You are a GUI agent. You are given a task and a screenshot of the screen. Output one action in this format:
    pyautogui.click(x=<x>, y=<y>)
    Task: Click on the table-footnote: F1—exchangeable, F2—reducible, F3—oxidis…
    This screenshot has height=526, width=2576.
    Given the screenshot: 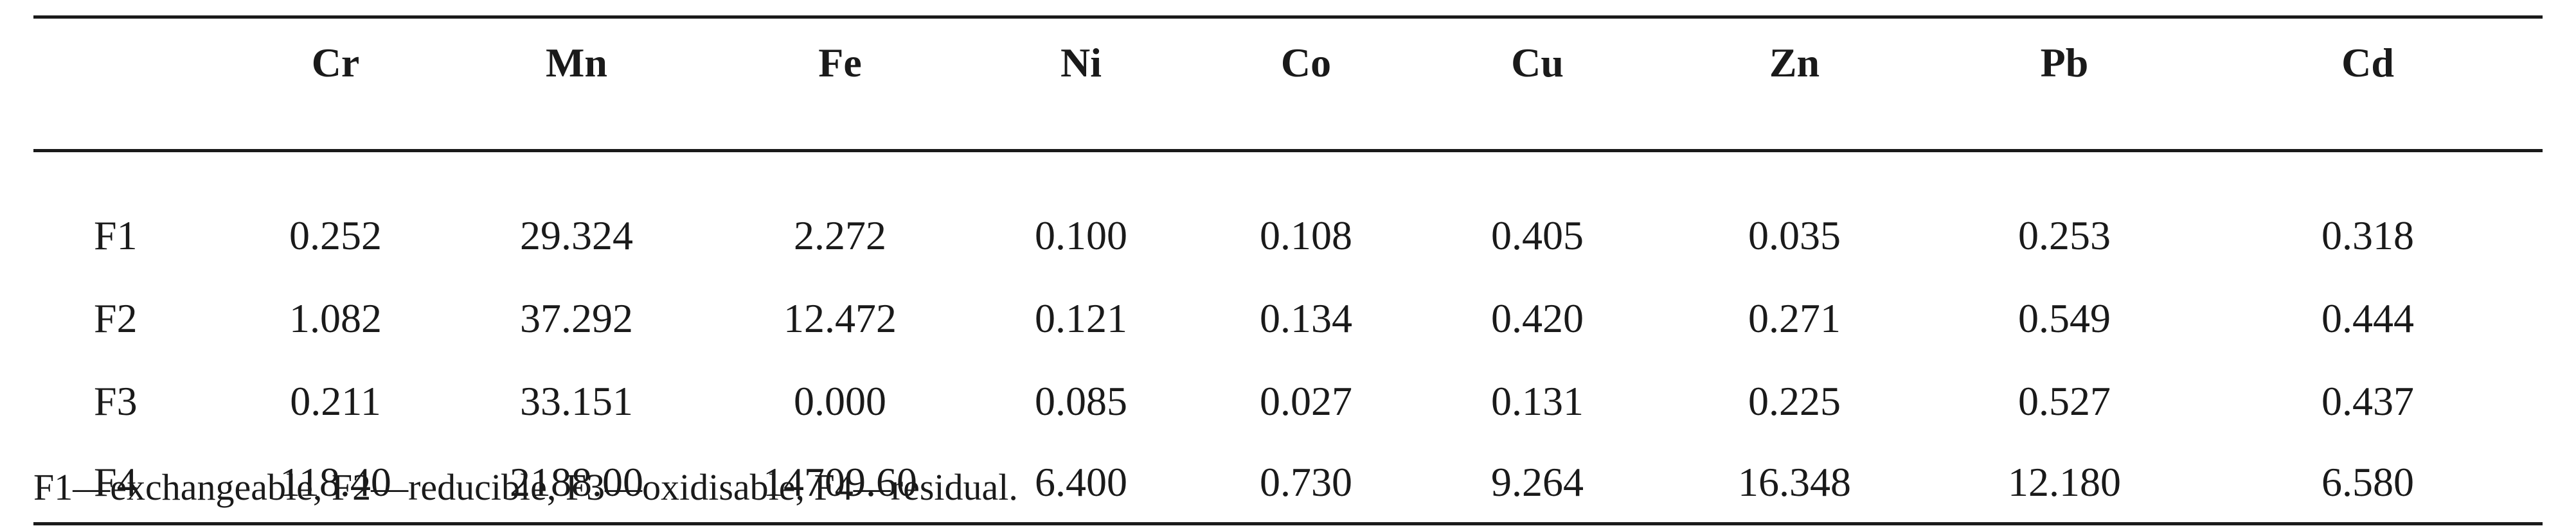 What is the action you would take?
    pyautogui.click(x=525, y=487)
    